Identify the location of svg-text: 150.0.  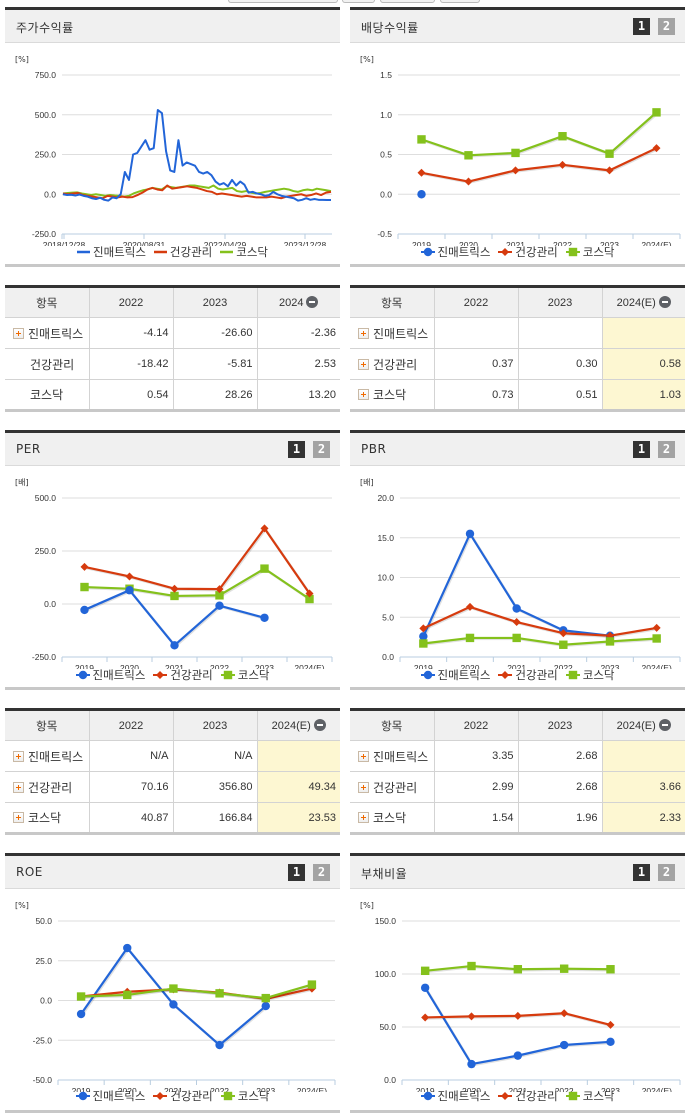
(386, 921).